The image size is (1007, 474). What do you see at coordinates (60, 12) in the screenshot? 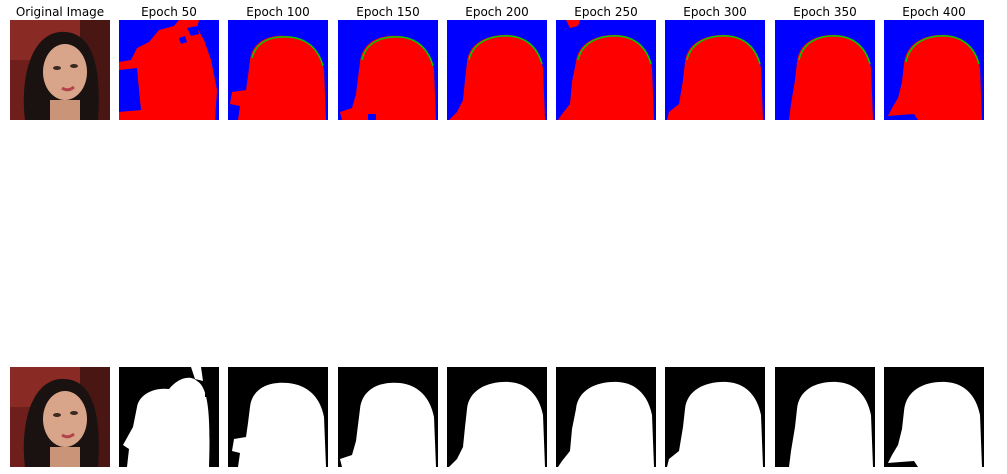
I see `title-original-image: Original Image` at bounding box center [60, 12].